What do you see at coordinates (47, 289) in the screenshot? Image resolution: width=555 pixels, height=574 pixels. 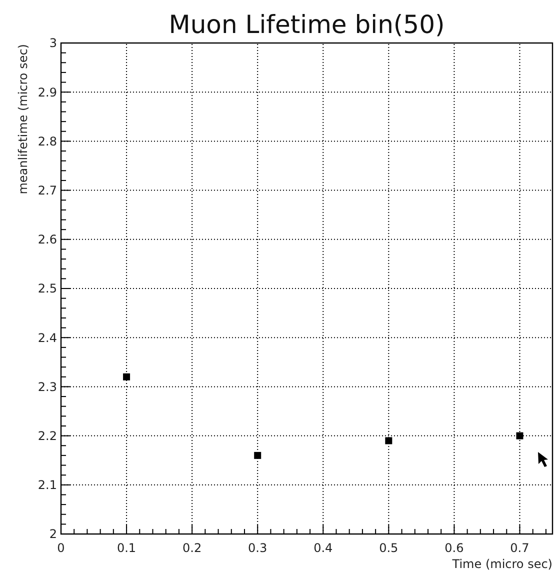 I see `y-tick-label: 2.5` at bounding box center [47, 289].